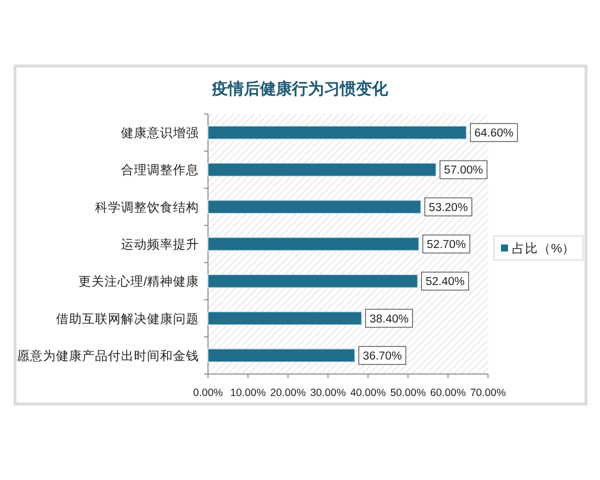 The height and width of the screenshot is (480, 600). What do you see at coordinates (464, 170) in the screenshot?
I see `data-label: 57.00%` at bounding box center [464, 170].